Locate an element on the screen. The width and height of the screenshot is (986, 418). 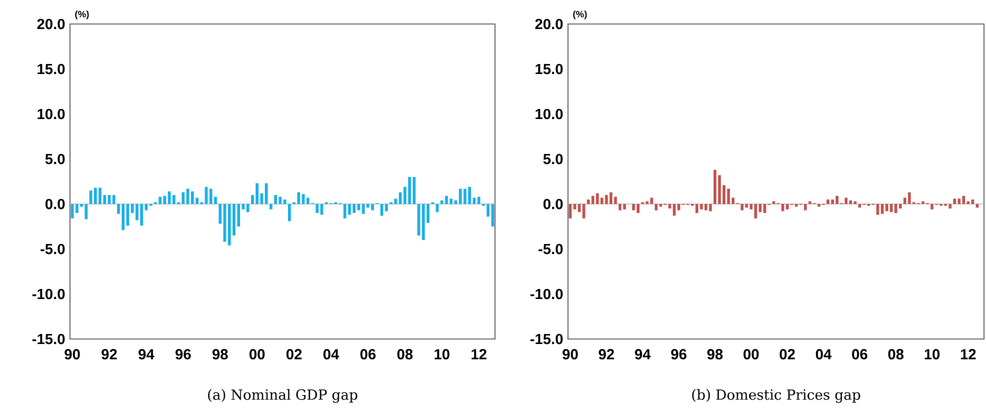
text: (a) Nominal GDP gap is located at coordinates (283, 396).